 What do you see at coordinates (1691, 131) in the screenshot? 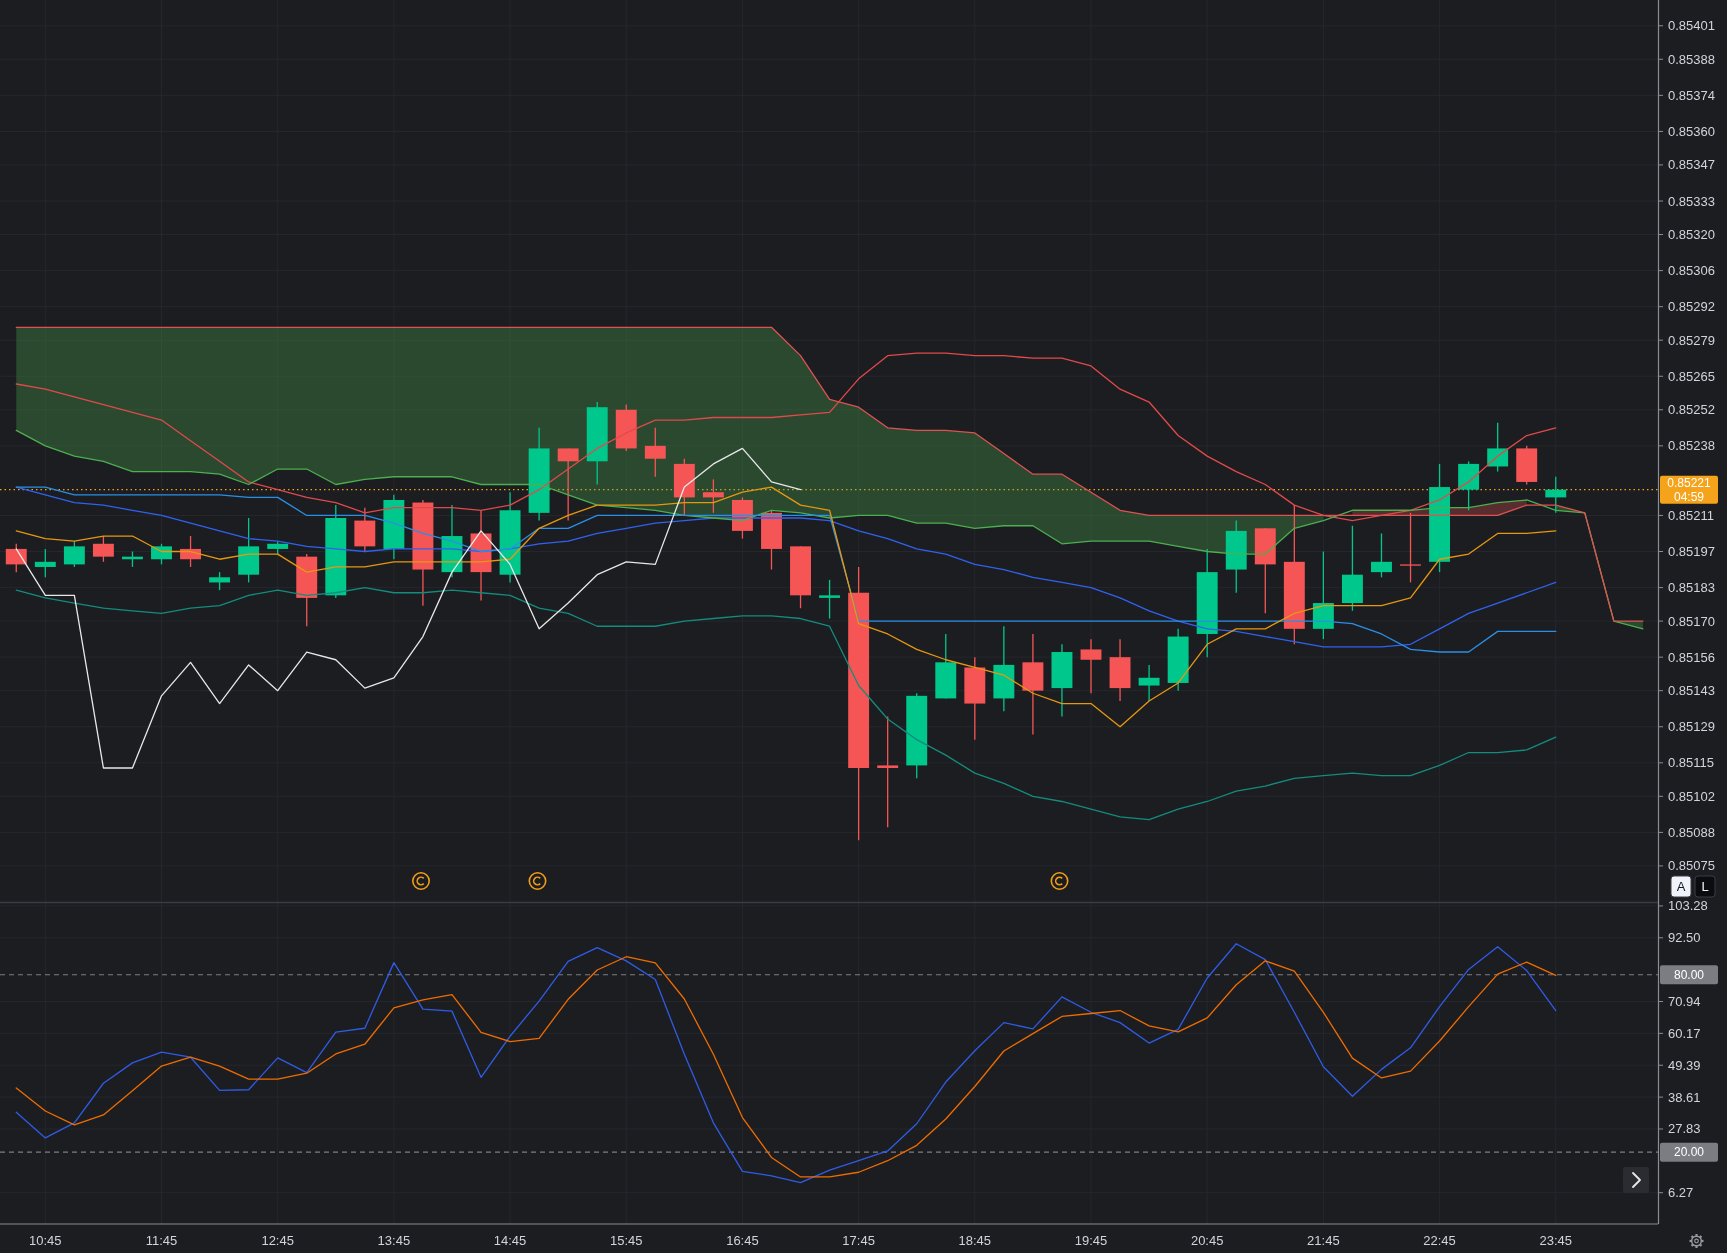
I see `y-tick-label: 0.85360` at bounding box center [1691, 131].